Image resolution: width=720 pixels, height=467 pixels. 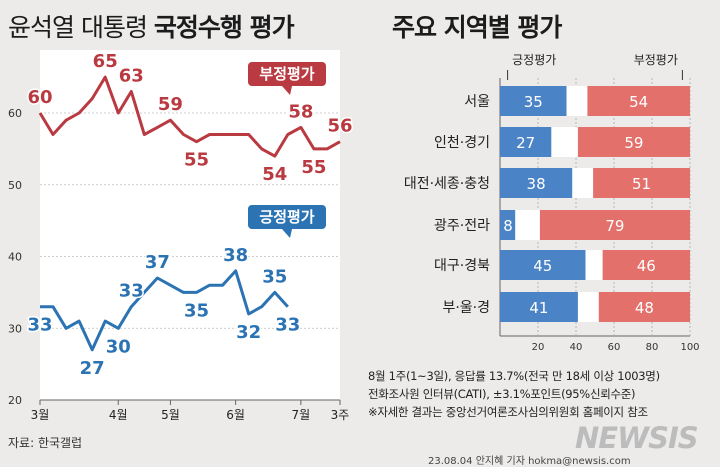 I want to click on negative-value: 54, so click(x=638, y=102).